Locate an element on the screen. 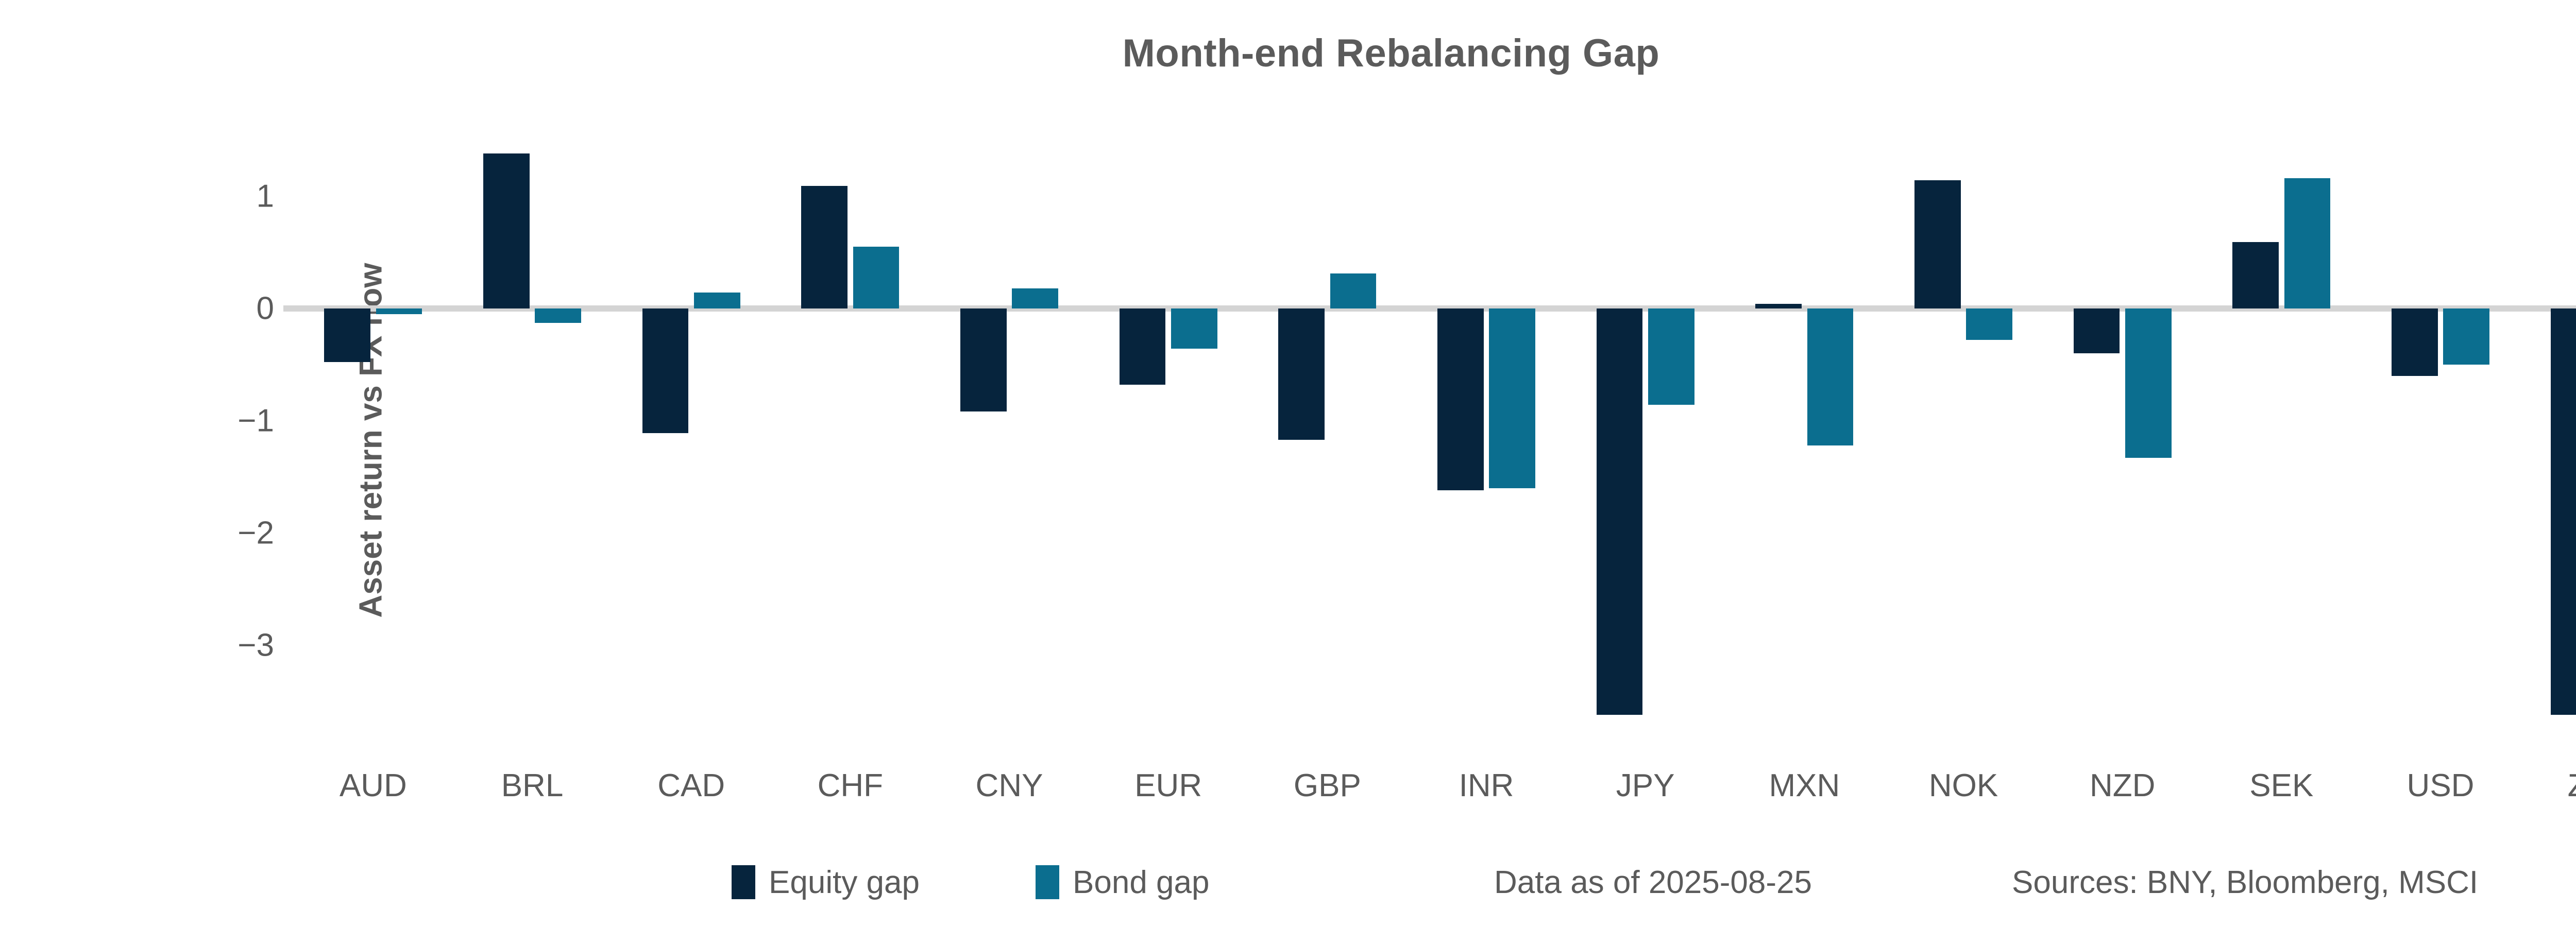  y-tick-label: −3 is located at coordinates (256, 645).